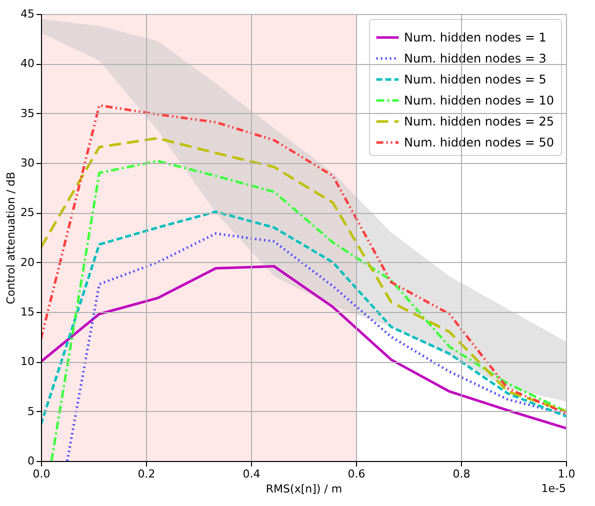 Image resolution: width=595 pixels, height=506 pixels. What do you see at coordinates (475, 79) in the screenshot?
I see `legend-label: Num. hidden nodes = 5` at bounding box center [475, 79].